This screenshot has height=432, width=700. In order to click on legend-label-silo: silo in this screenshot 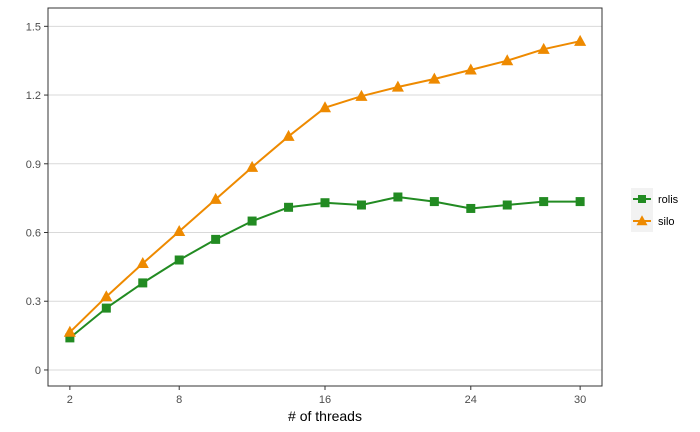, I will do `click(666, 222)`.